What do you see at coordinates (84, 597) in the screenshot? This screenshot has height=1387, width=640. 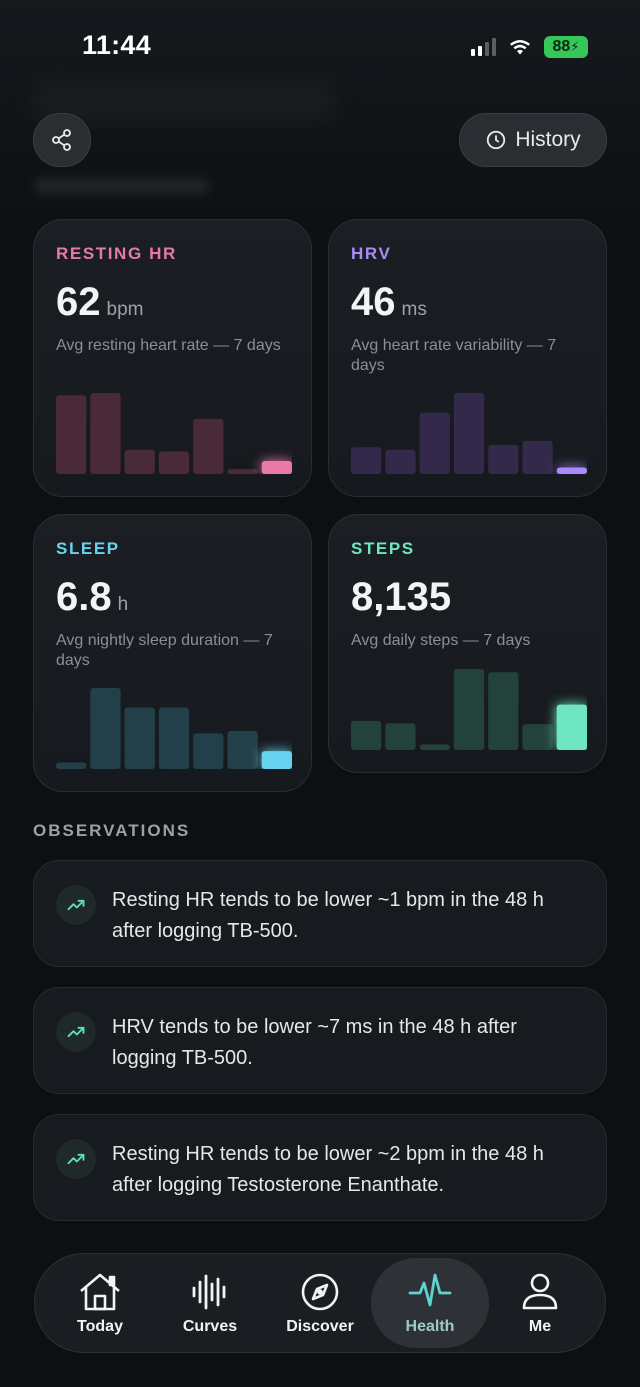 I see `card-value: 6.8` at bounding box center [84, 597].